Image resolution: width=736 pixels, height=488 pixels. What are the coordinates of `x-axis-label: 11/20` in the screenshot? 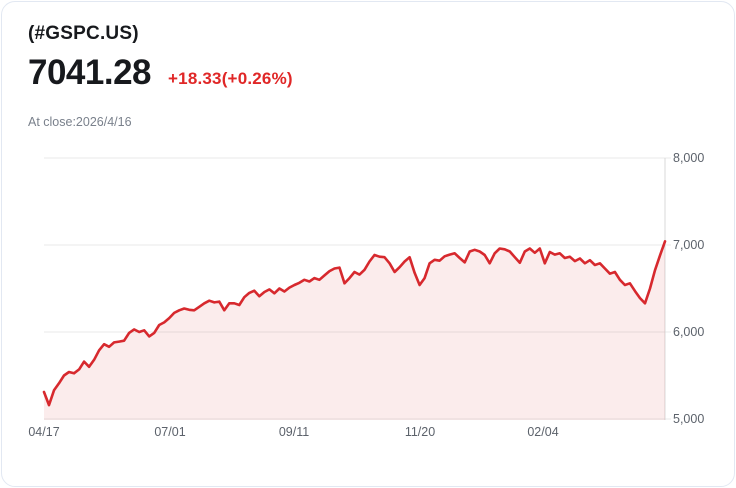 It's located at (420, 432).